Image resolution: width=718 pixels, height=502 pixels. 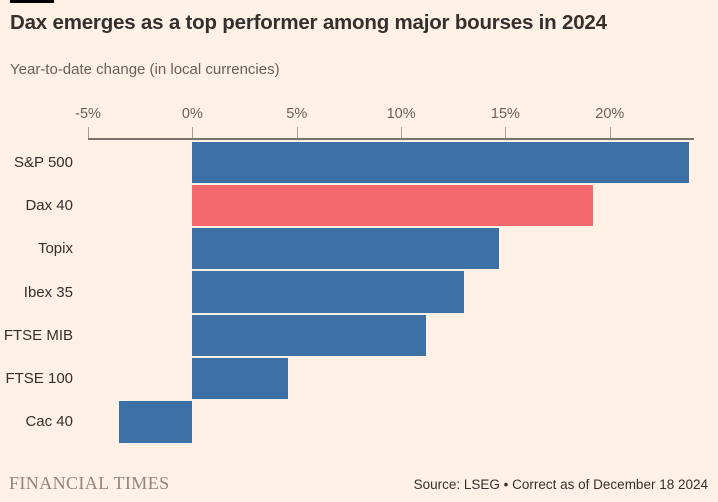 What do you see at coordinates (346, 249) in the screenshot?
I see `bar-topix` at bounding box center [346, 249].